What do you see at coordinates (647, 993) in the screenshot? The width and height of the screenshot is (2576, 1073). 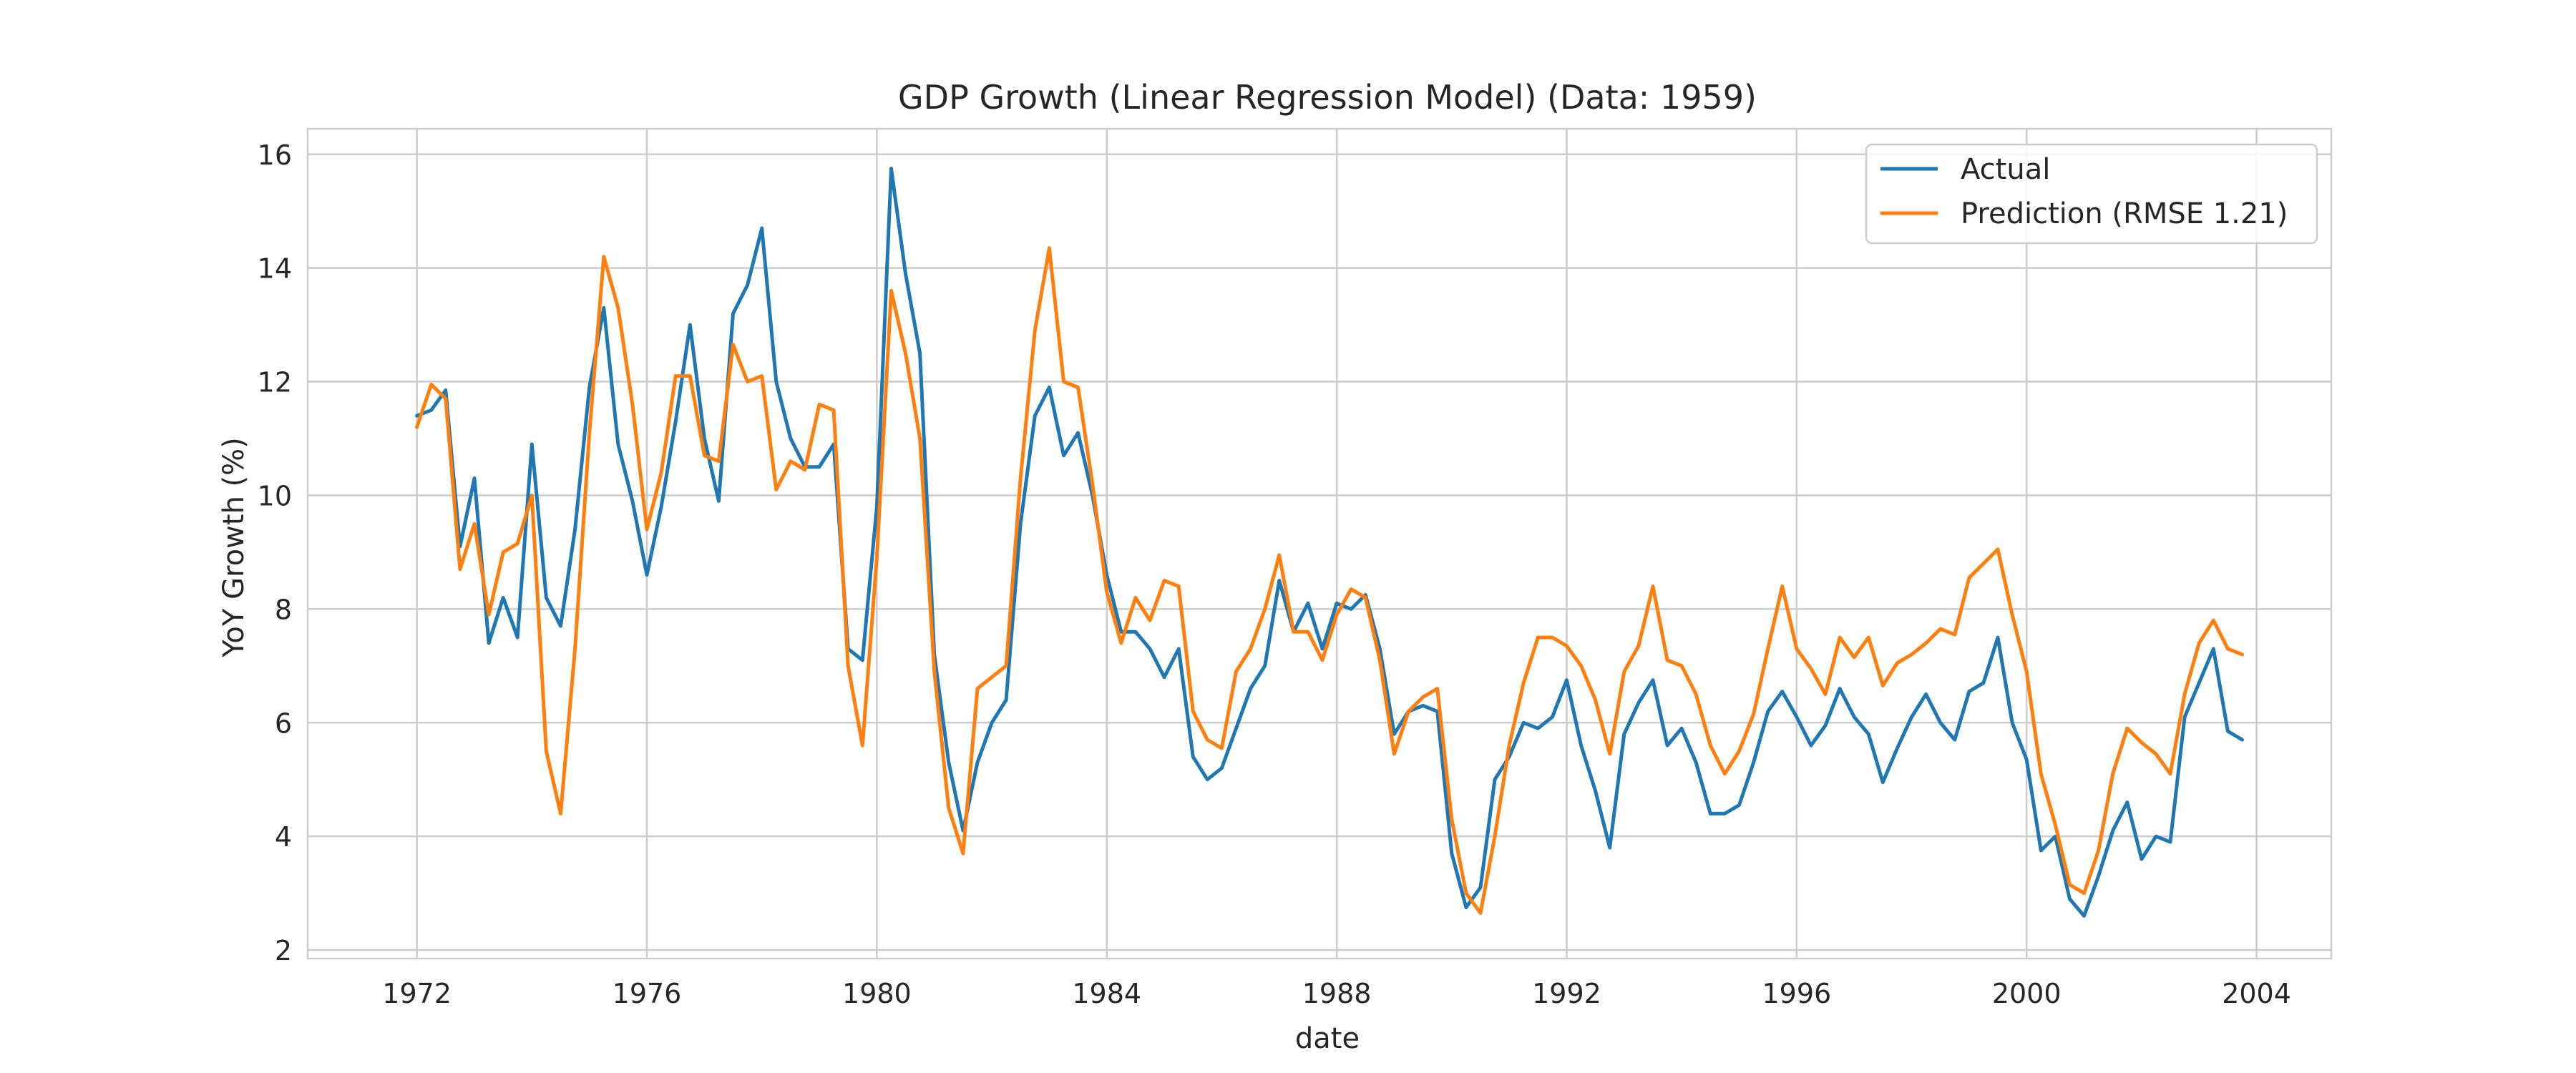 I see `x-tick-label: 1976` at bounding box center [647, 993].